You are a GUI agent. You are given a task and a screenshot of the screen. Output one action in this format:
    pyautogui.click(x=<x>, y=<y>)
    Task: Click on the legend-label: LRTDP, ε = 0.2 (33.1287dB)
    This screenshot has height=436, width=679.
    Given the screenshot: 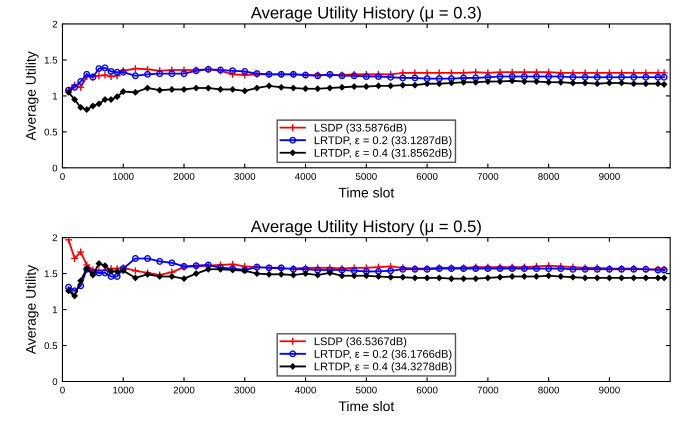 What is the action you would take?
    pyautogui.click(x=383, y=141)
    